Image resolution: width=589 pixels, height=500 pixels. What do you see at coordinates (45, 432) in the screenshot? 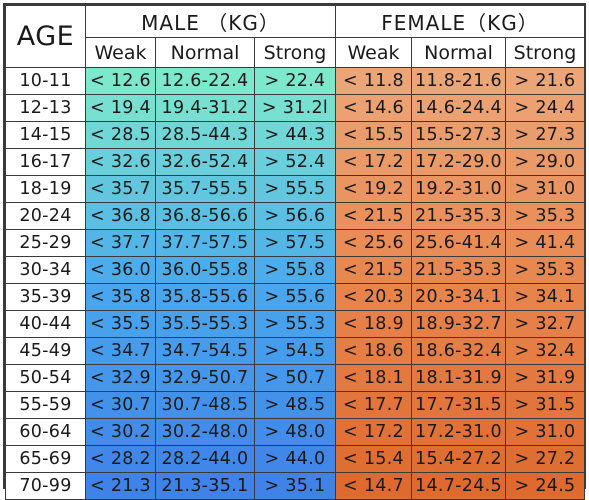
I see `age-cell: 60-64` at bounding box center [45, 432].